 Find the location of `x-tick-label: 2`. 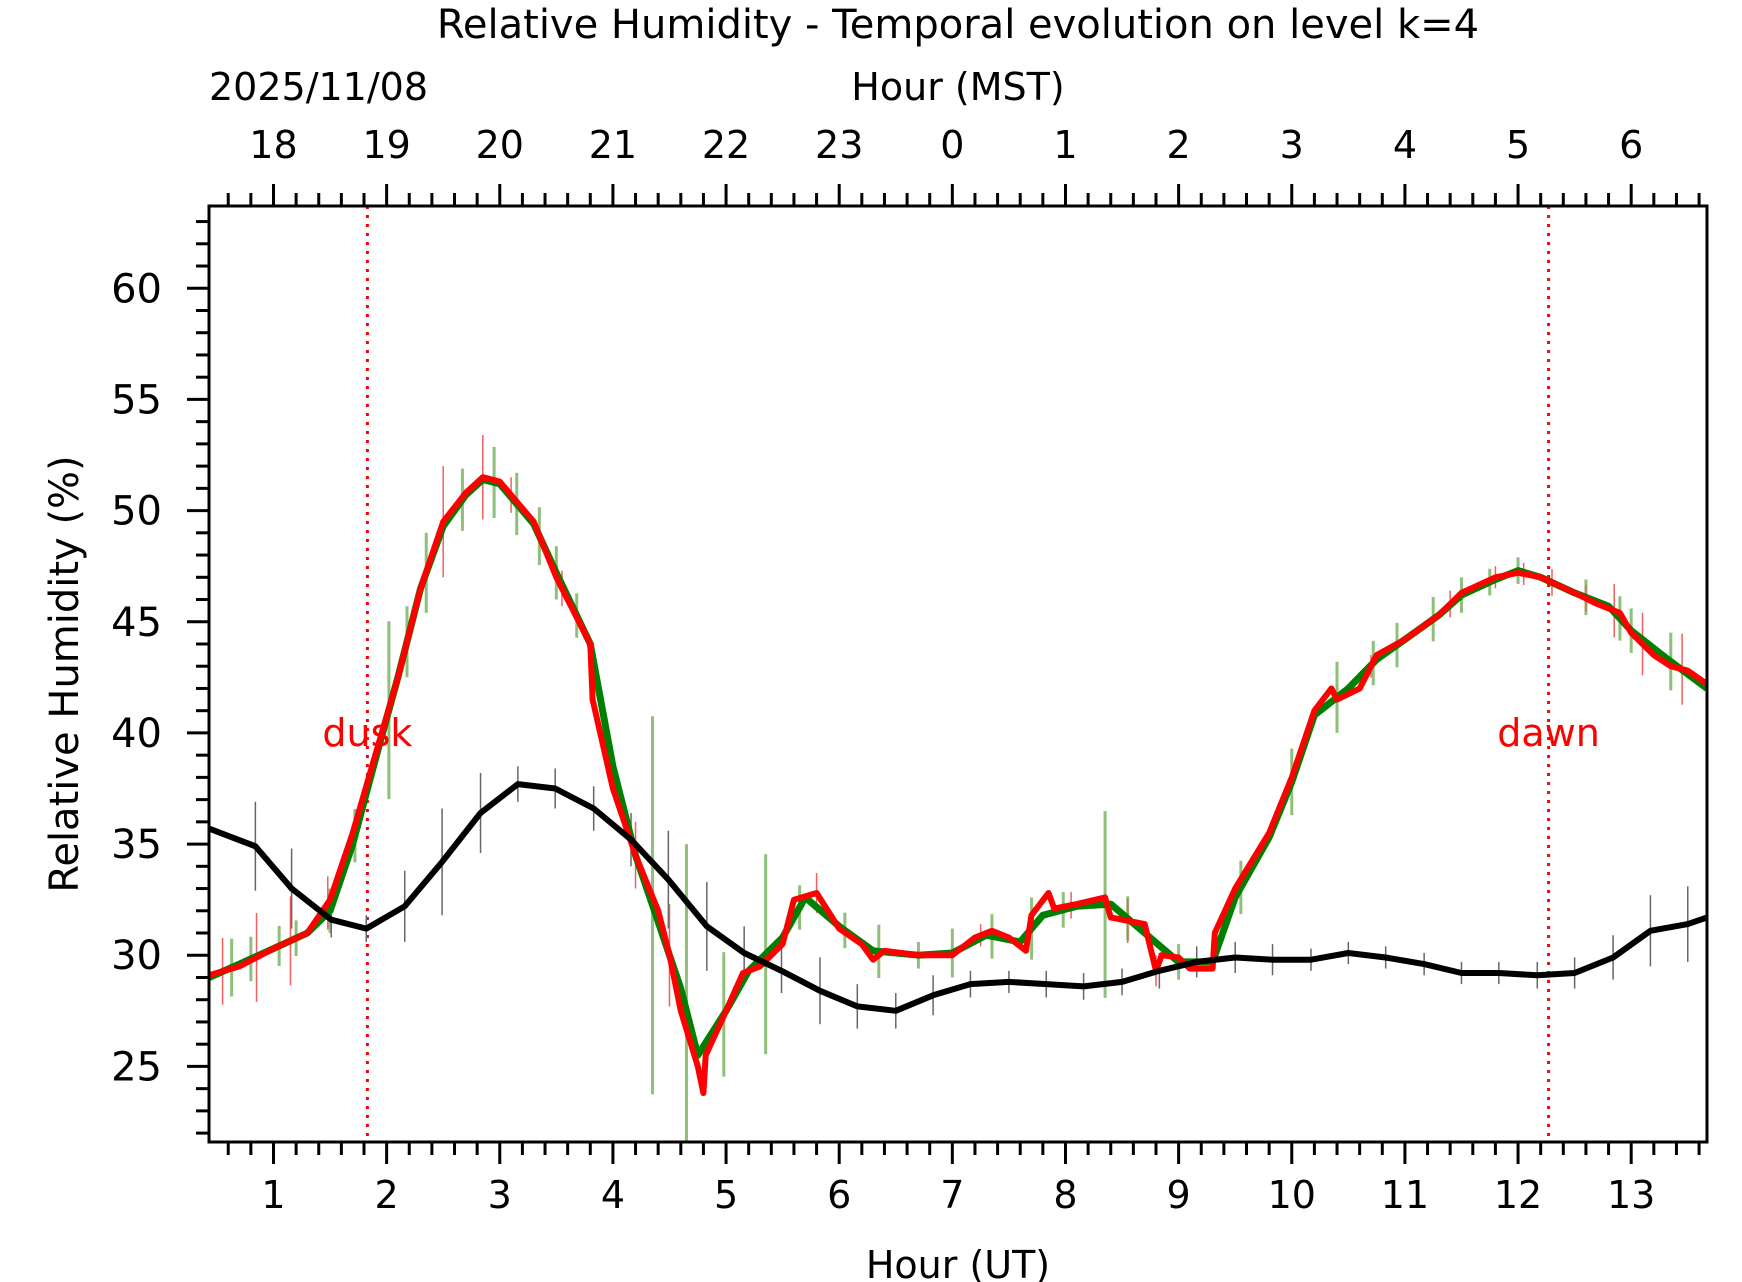

x-tick-label: 2 is located at coordinates (387, 1195).